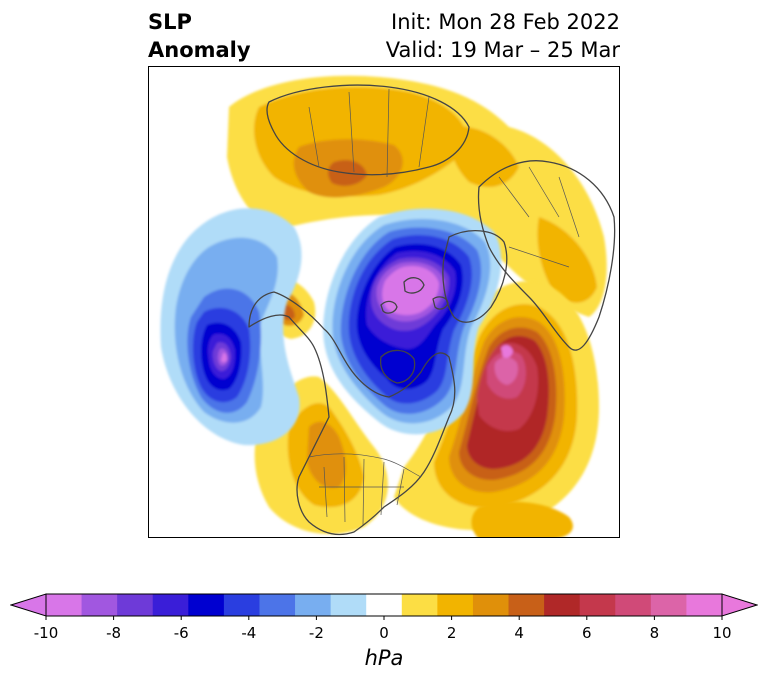 This screenshot has height=684, width=768. I want to click on valid-range: Valid: 19 Mar – 25 Mar, so click(502, 50).